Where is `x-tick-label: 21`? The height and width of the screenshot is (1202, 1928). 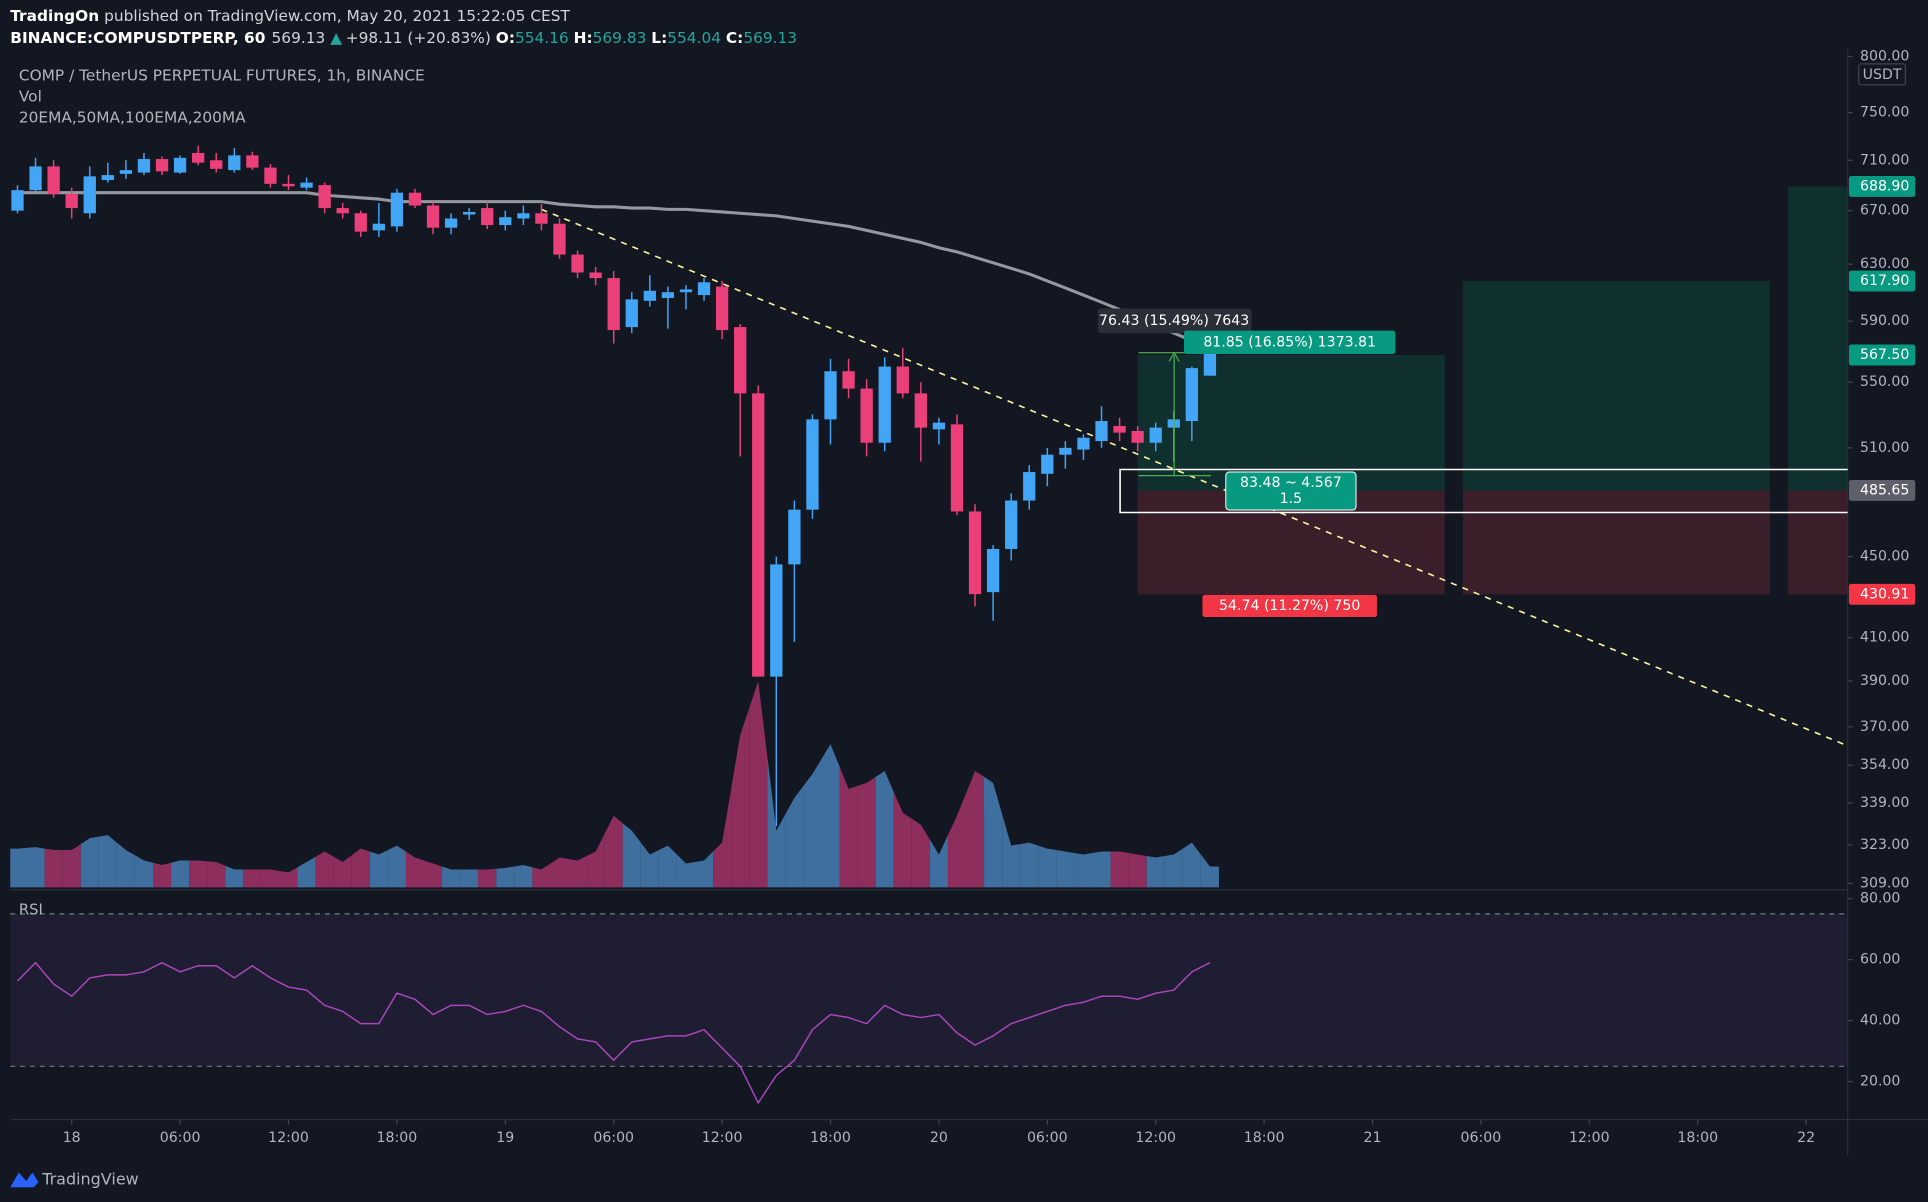 x-tick-label: 21 is located at coordinates (1373, 1138).